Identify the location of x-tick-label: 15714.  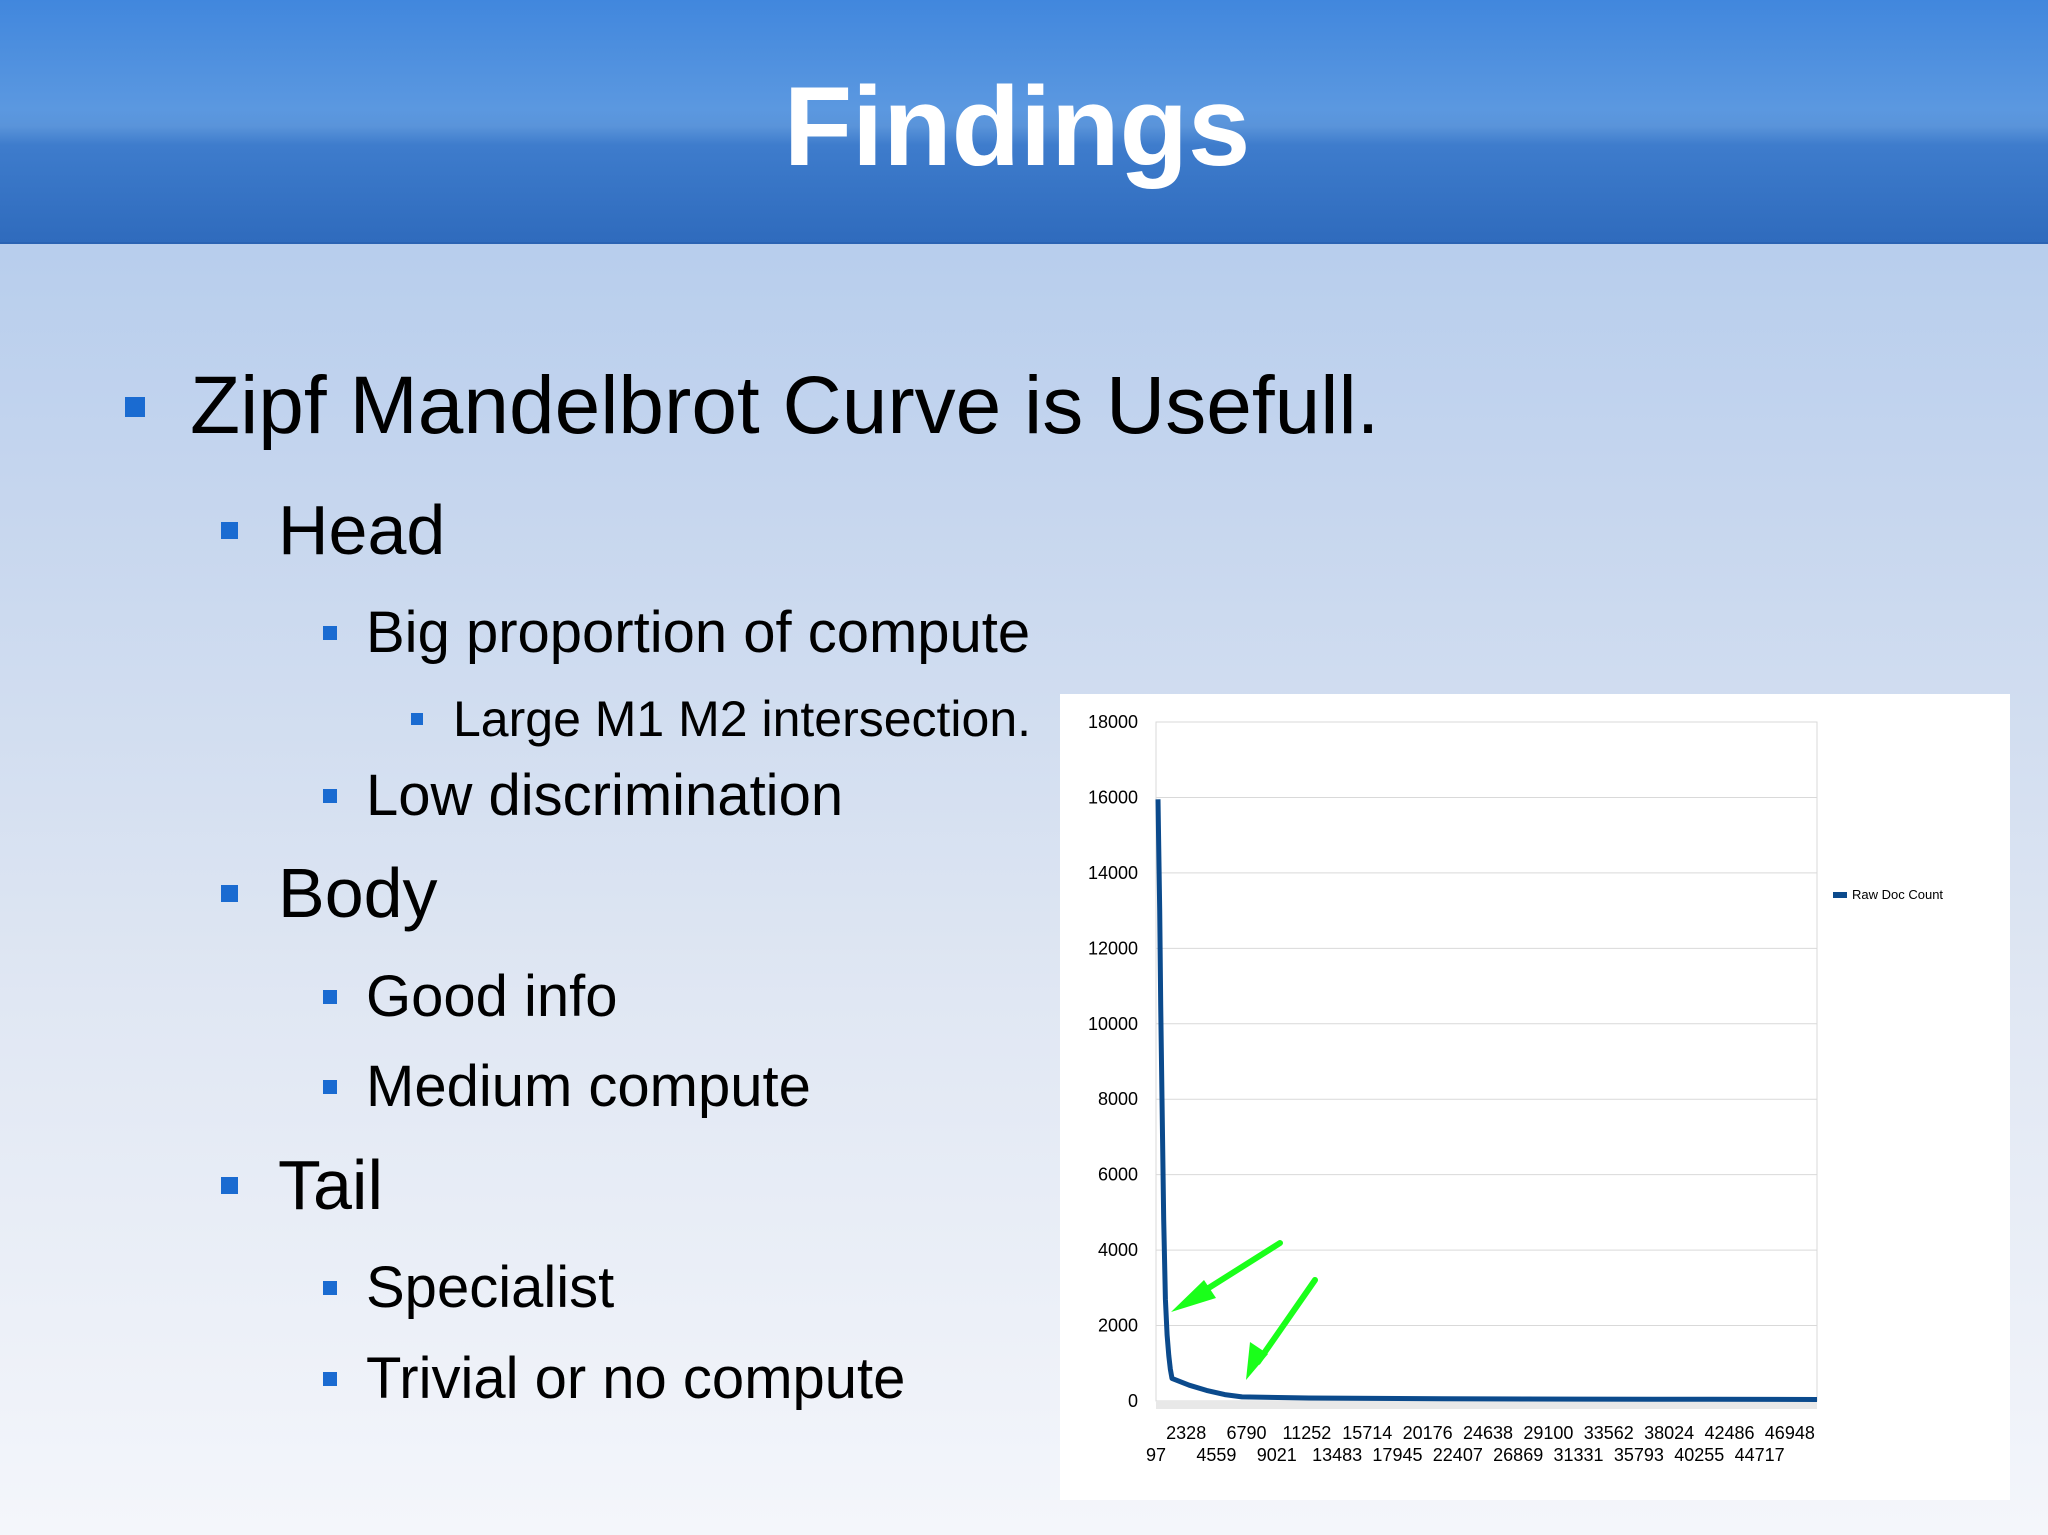
(1367, 1433).